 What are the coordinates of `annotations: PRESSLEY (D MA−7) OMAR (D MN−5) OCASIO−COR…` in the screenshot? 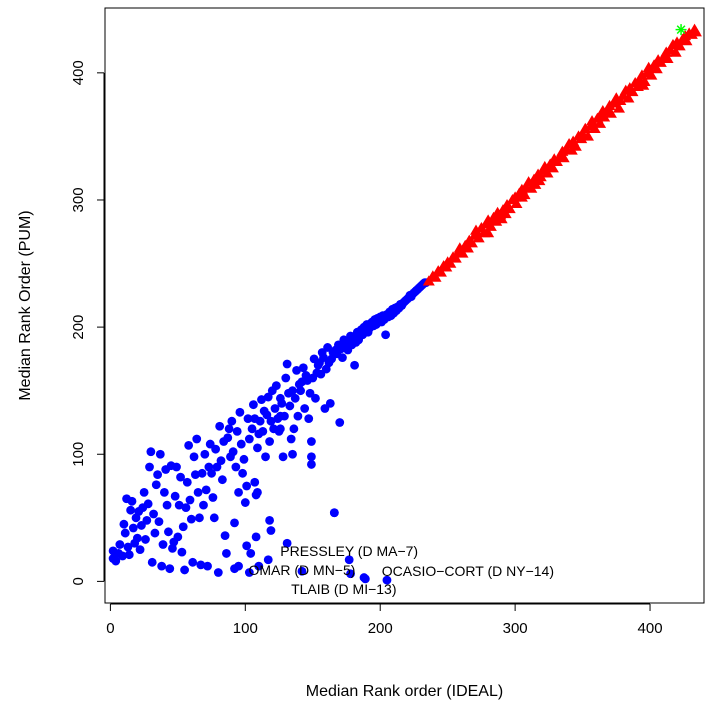 It's located at (401, 570).